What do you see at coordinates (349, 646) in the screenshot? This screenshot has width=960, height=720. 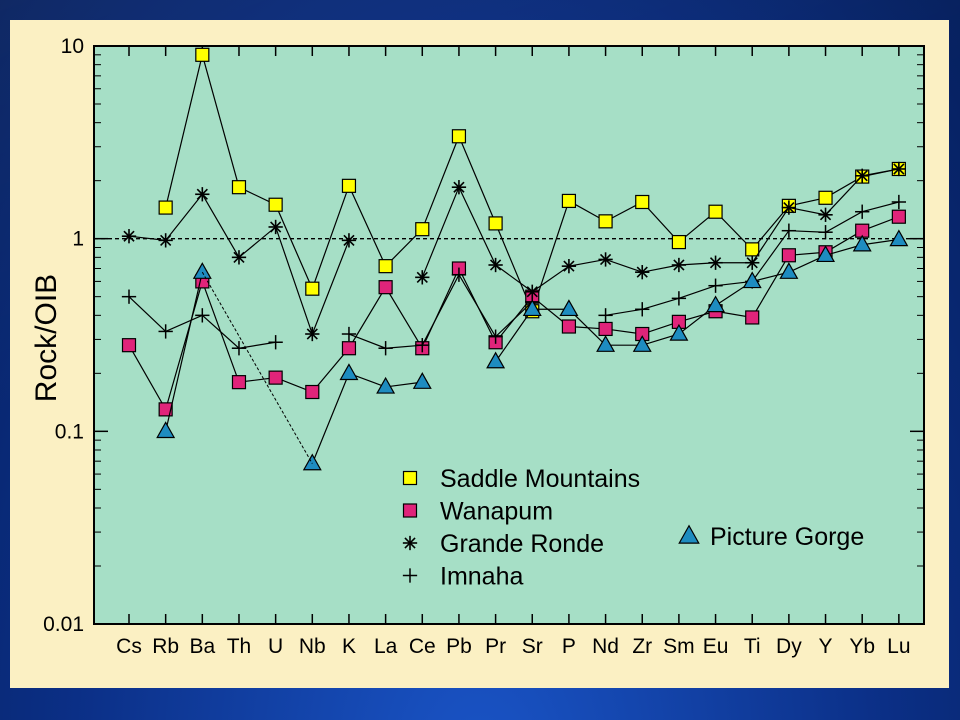 I see `x-tick-label: K` at bounding box center [349, 646].